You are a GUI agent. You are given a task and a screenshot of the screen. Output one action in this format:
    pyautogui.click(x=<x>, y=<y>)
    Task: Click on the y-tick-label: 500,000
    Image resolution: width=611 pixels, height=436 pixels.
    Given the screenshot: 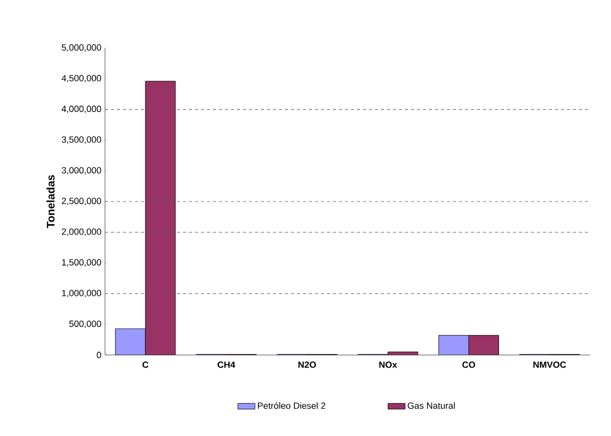 What is the action you would take?
    pyautogui.click(x=85, y=324)
    